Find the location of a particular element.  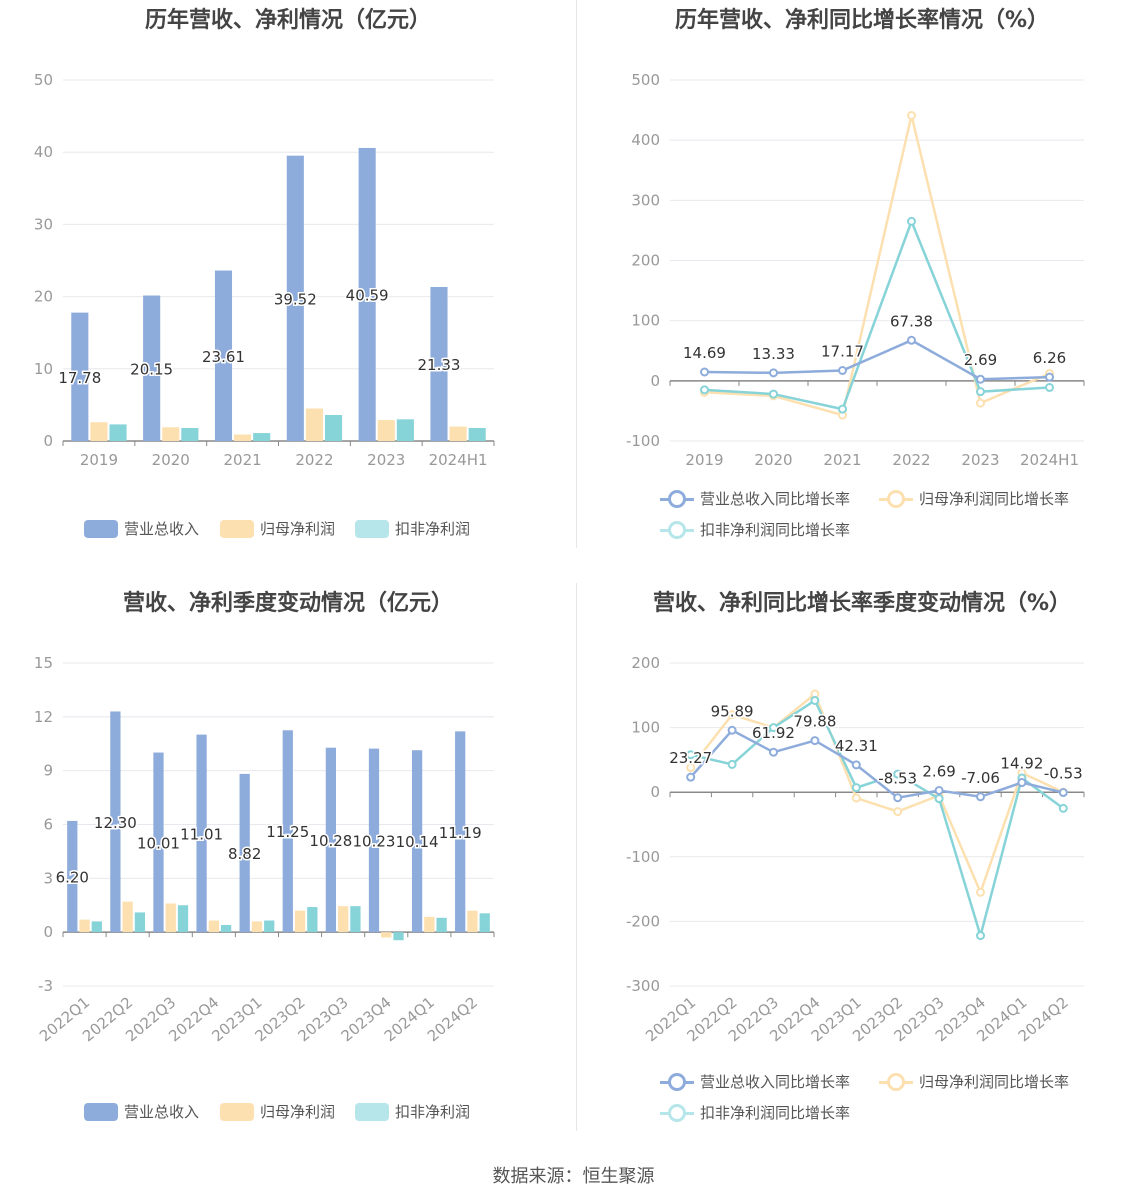

legend-label: 营业总收入 is located at coordinates (162, 529).